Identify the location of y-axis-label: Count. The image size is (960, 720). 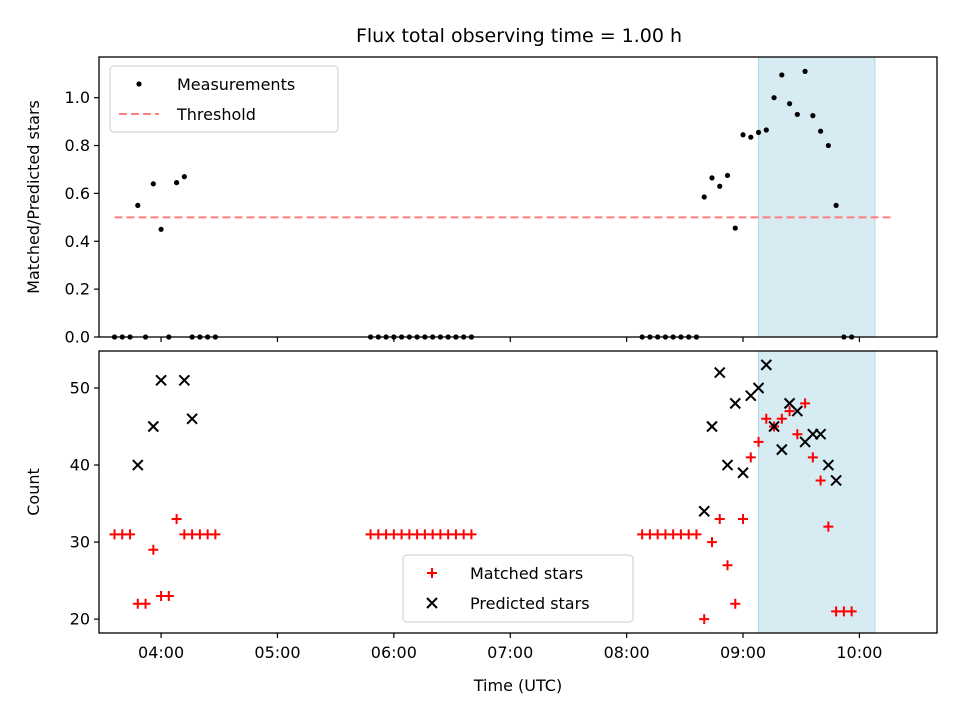
(33, 492).